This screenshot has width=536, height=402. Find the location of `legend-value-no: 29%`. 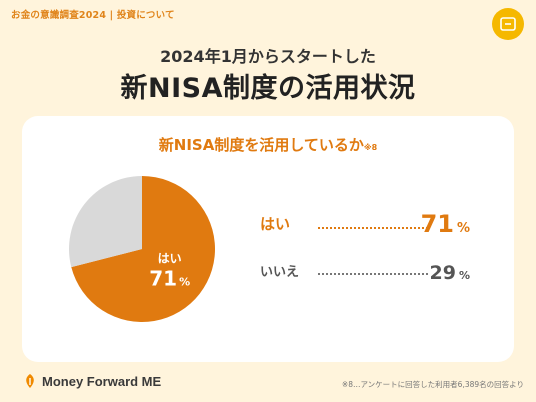

legend-value-no: 29% is located at coordinates (449, 273).